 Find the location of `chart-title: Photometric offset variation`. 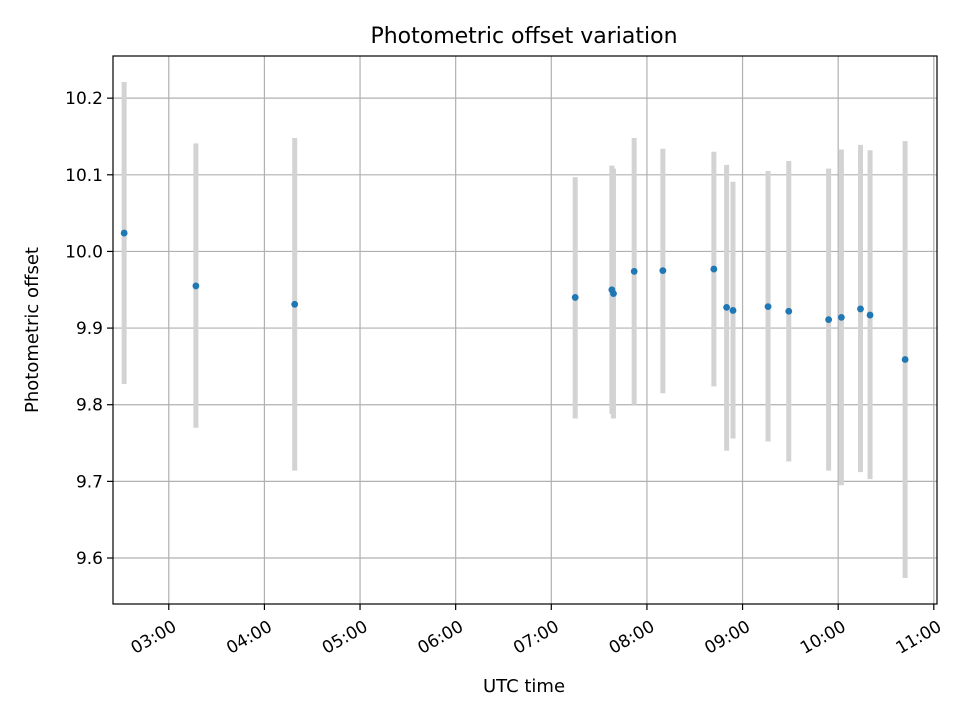

chart-title: Photometric offset variation is located at coordinates (523, 36).